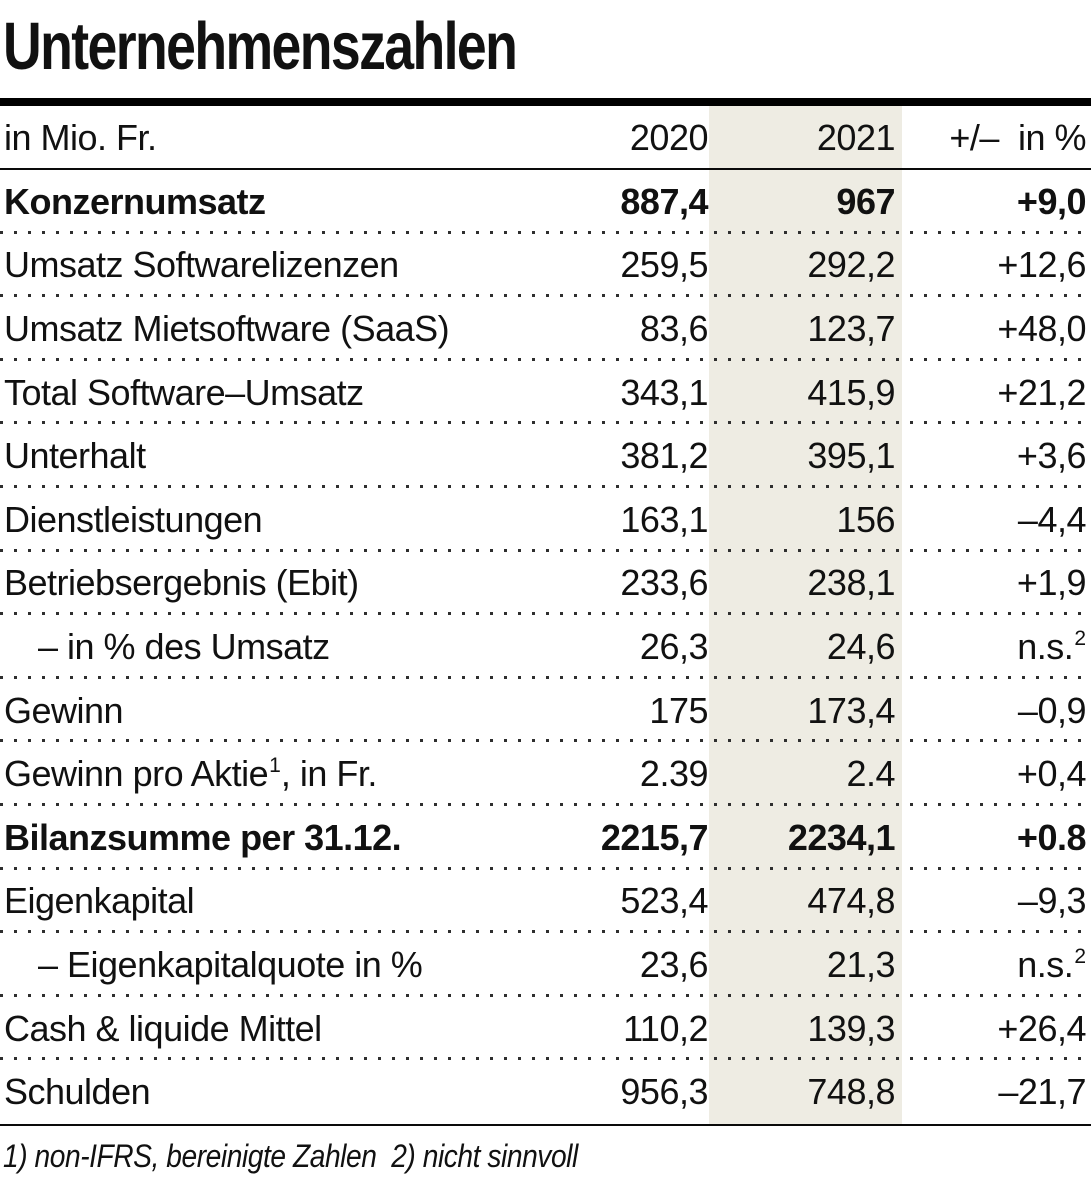 Image resolution: width=1091 pixels, height=1201 pixels. What do you see at coordinates (203, 837) in the screenshot?
I see `row-label-text: Bilanzsumme per 31.12.` at bounding box center [203, 837].